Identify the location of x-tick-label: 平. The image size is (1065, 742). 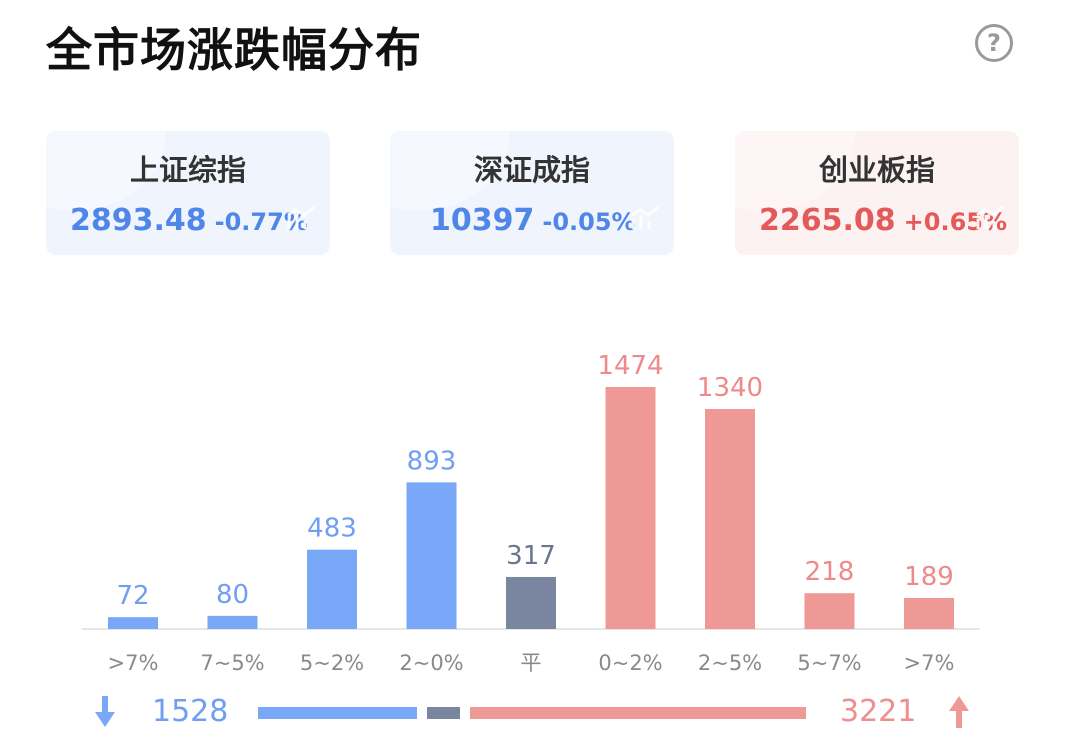
(531, 663).